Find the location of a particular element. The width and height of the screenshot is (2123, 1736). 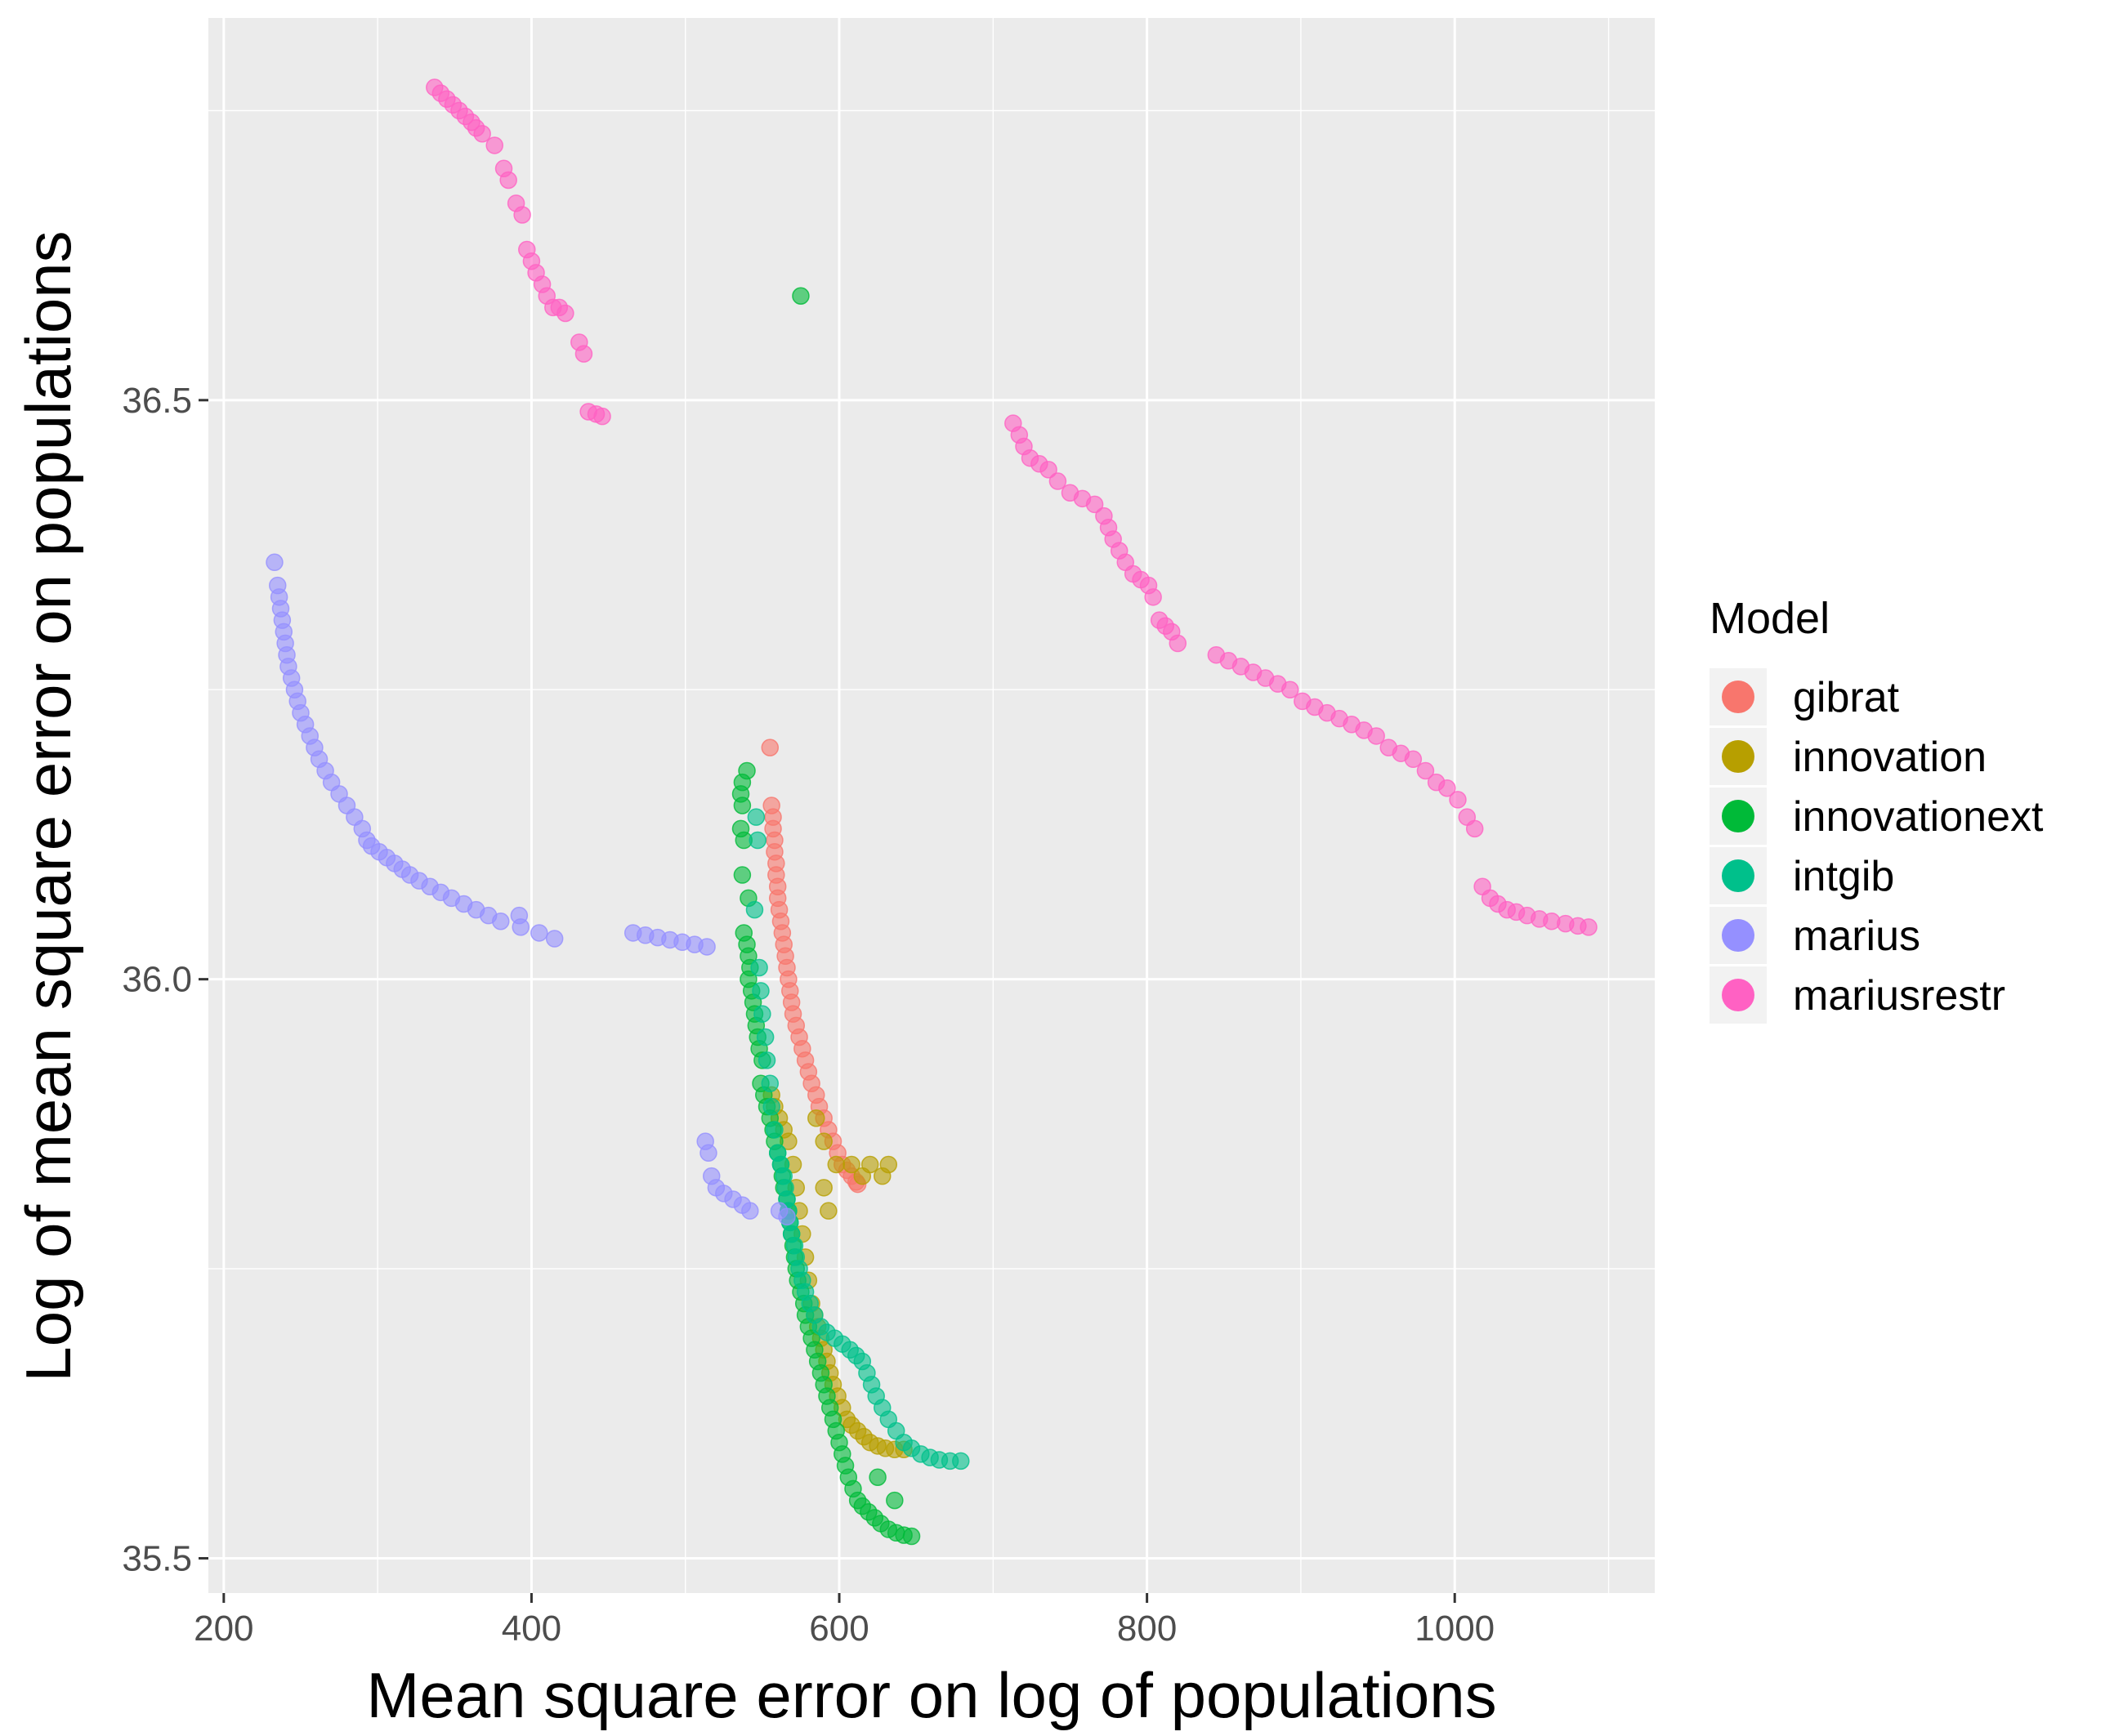

y-tick-label: 36.5 is located at coordinates (157, 401).